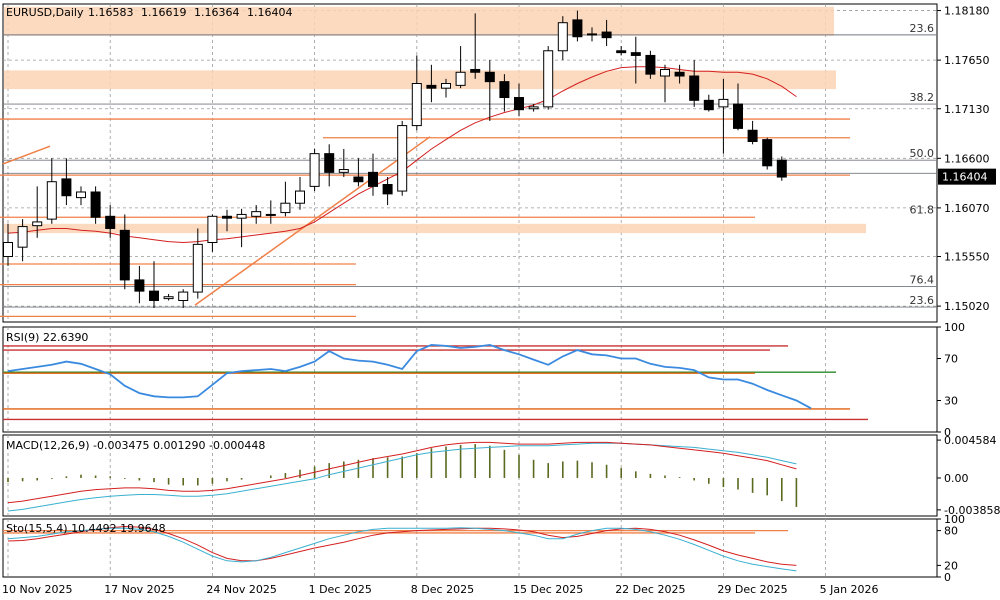 This screenshot has width=1000, height=600. I want to click on current-price-tag, so click(967, 176).